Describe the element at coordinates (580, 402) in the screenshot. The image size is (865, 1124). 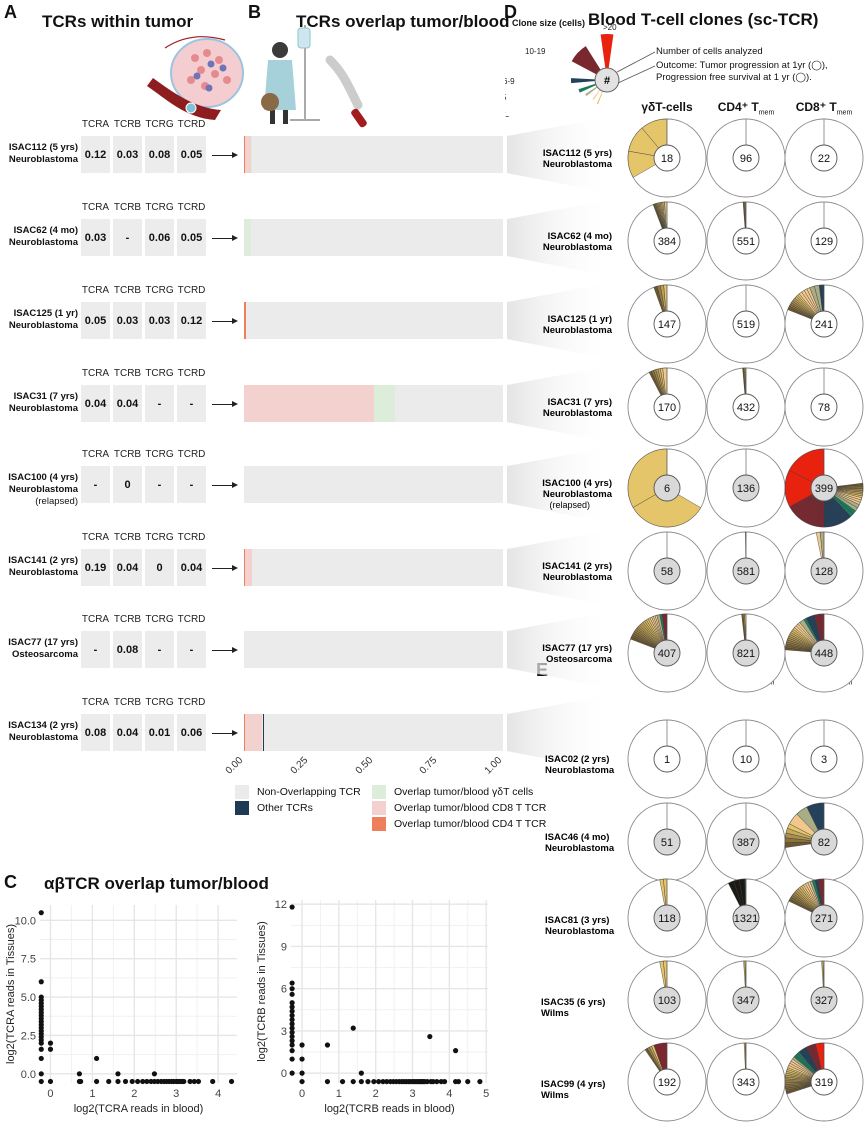
I see `pie-row-patient: ISAC31 (7 yrs)` at that location.